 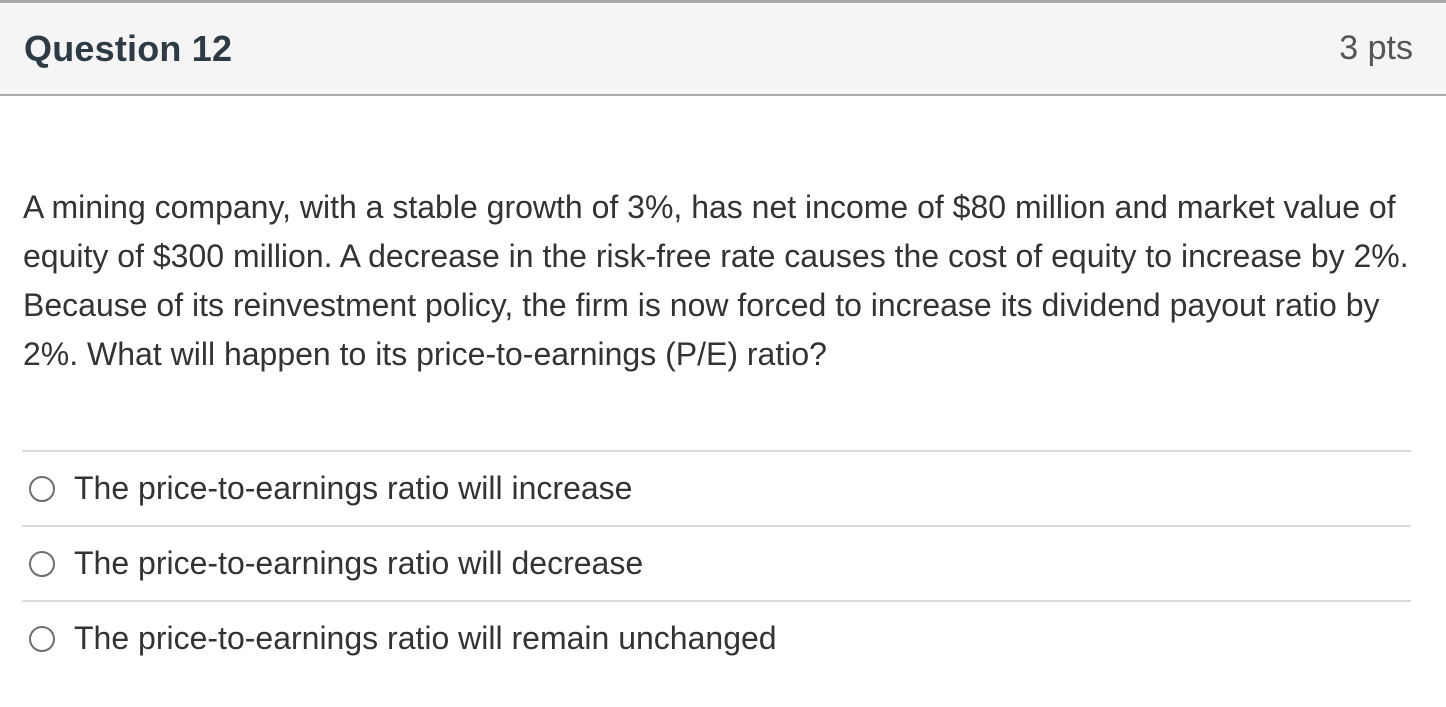 I want to click on question-points: 3 pts, so click(x=1376, y=48).